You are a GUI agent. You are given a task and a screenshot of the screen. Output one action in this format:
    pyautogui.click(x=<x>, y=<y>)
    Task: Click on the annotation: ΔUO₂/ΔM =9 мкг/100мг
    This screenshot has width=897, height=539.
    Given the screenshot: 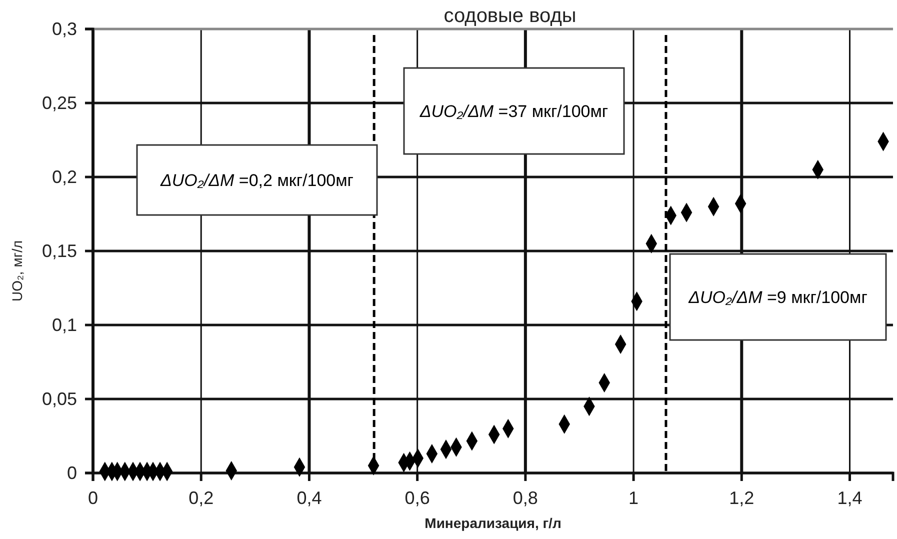 What is the action you would take?
    pyautogui.click(x=778, y=297)
    